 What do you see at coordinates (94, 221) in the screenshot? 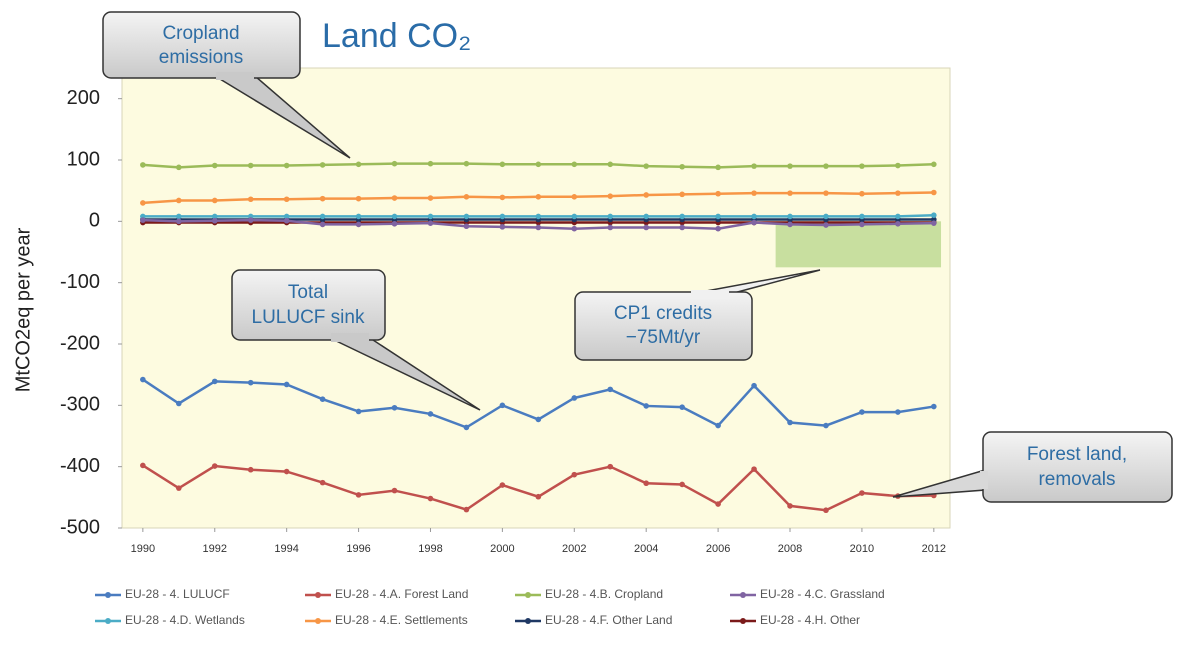
I see `y-tick-label: 0` at bounding box center [94, 221].